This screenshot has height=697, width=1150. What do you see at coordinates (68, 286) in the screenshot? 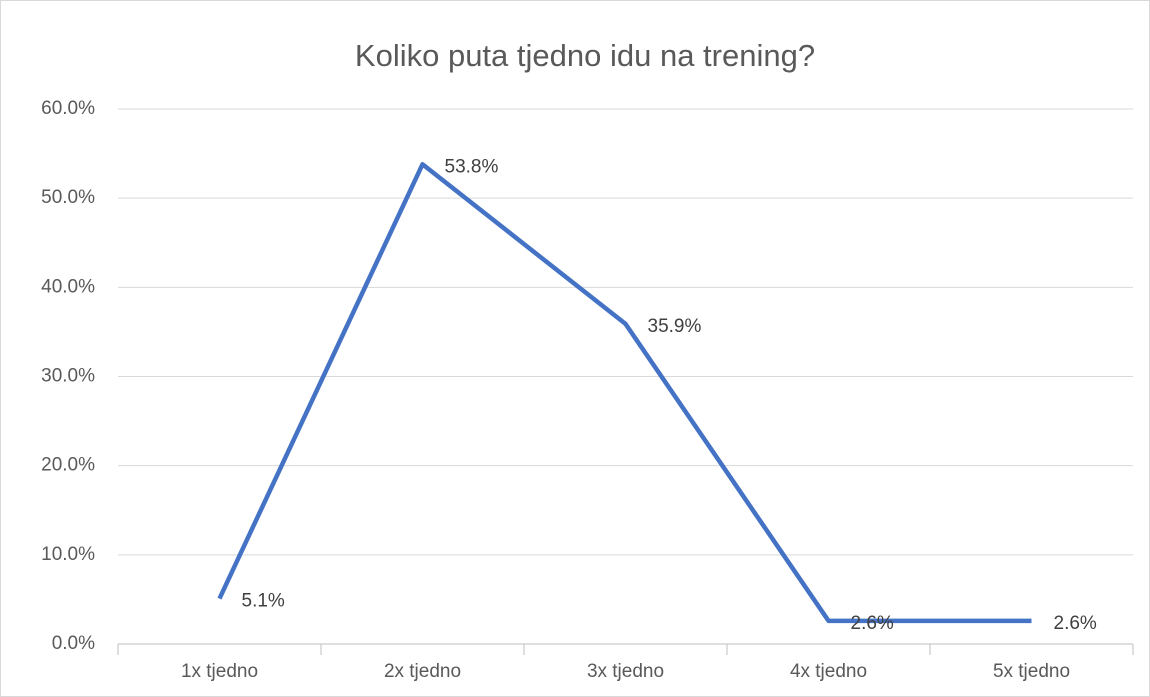
I see `y-tick-label: 40.0%` at bounding box center [68, 286].